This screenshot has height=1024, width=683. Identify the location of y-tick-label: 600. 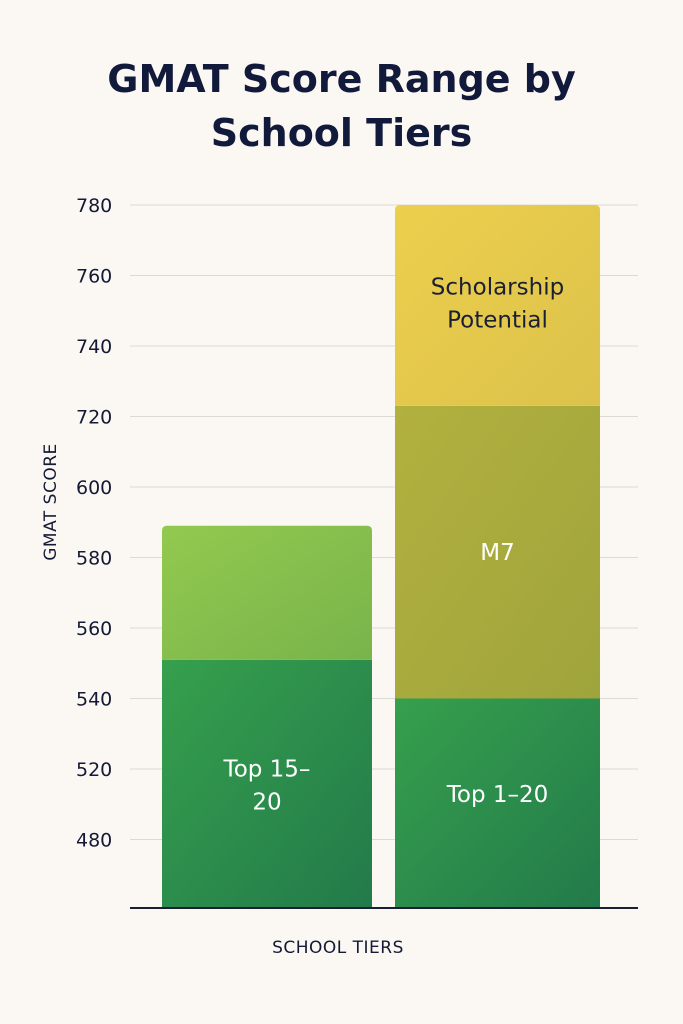
(94, 488).